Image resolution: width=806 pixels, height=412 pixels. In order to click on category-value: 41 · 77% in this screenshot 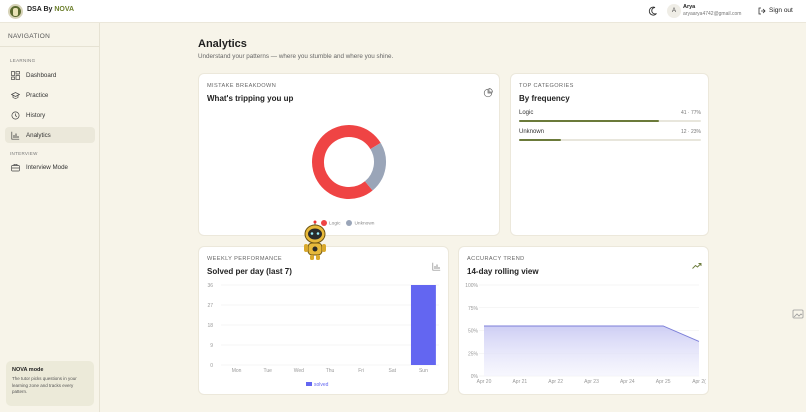, I will do `click(690, 113)`.